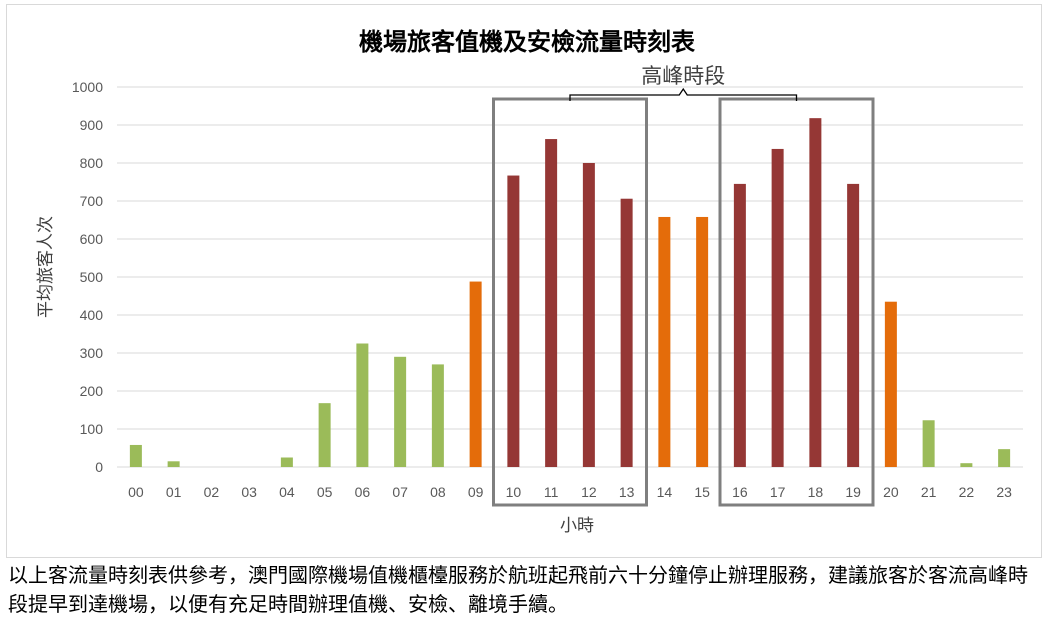 This screenshot has width=1047, height=624. What do you see at coordinates (740, 492) in the screenshot?
I see `x-tick-label: 16` at bounding box center [740, 492].